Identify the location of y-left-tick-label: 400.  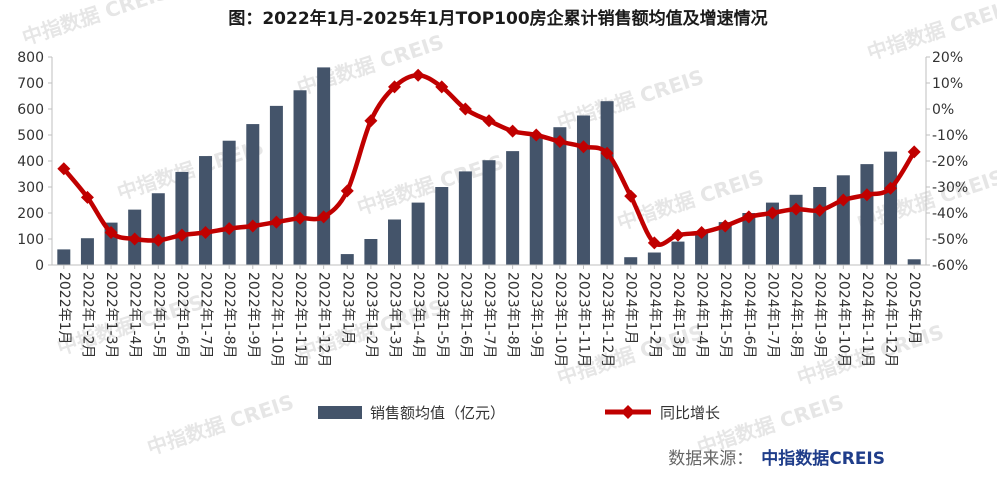
(30, 162).